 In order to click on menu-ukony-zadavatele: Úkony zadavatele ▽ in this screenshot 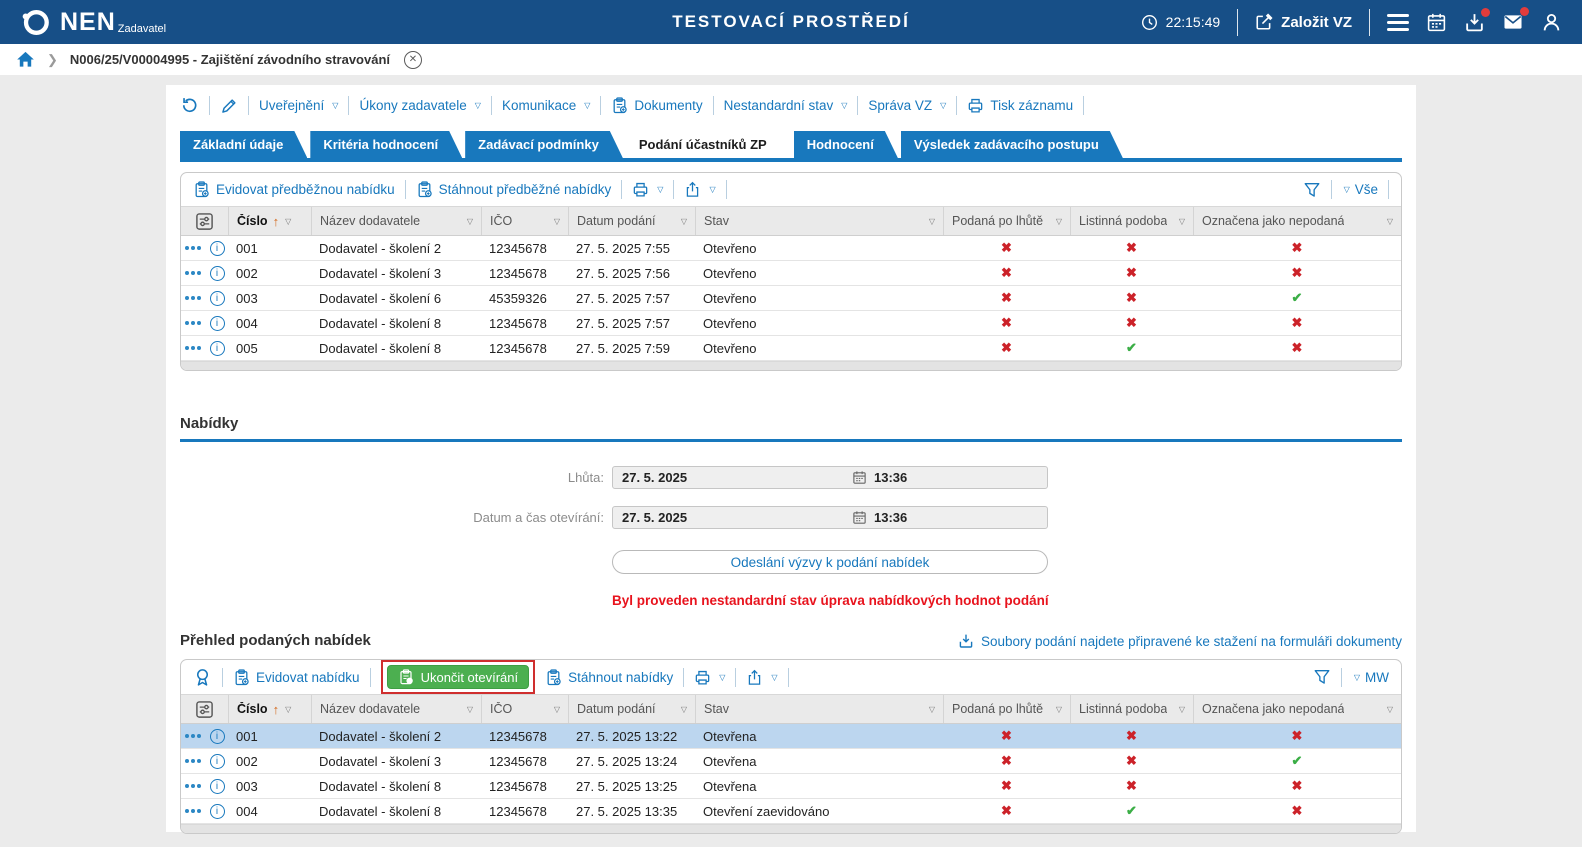, I will do `click(420, 105)`.